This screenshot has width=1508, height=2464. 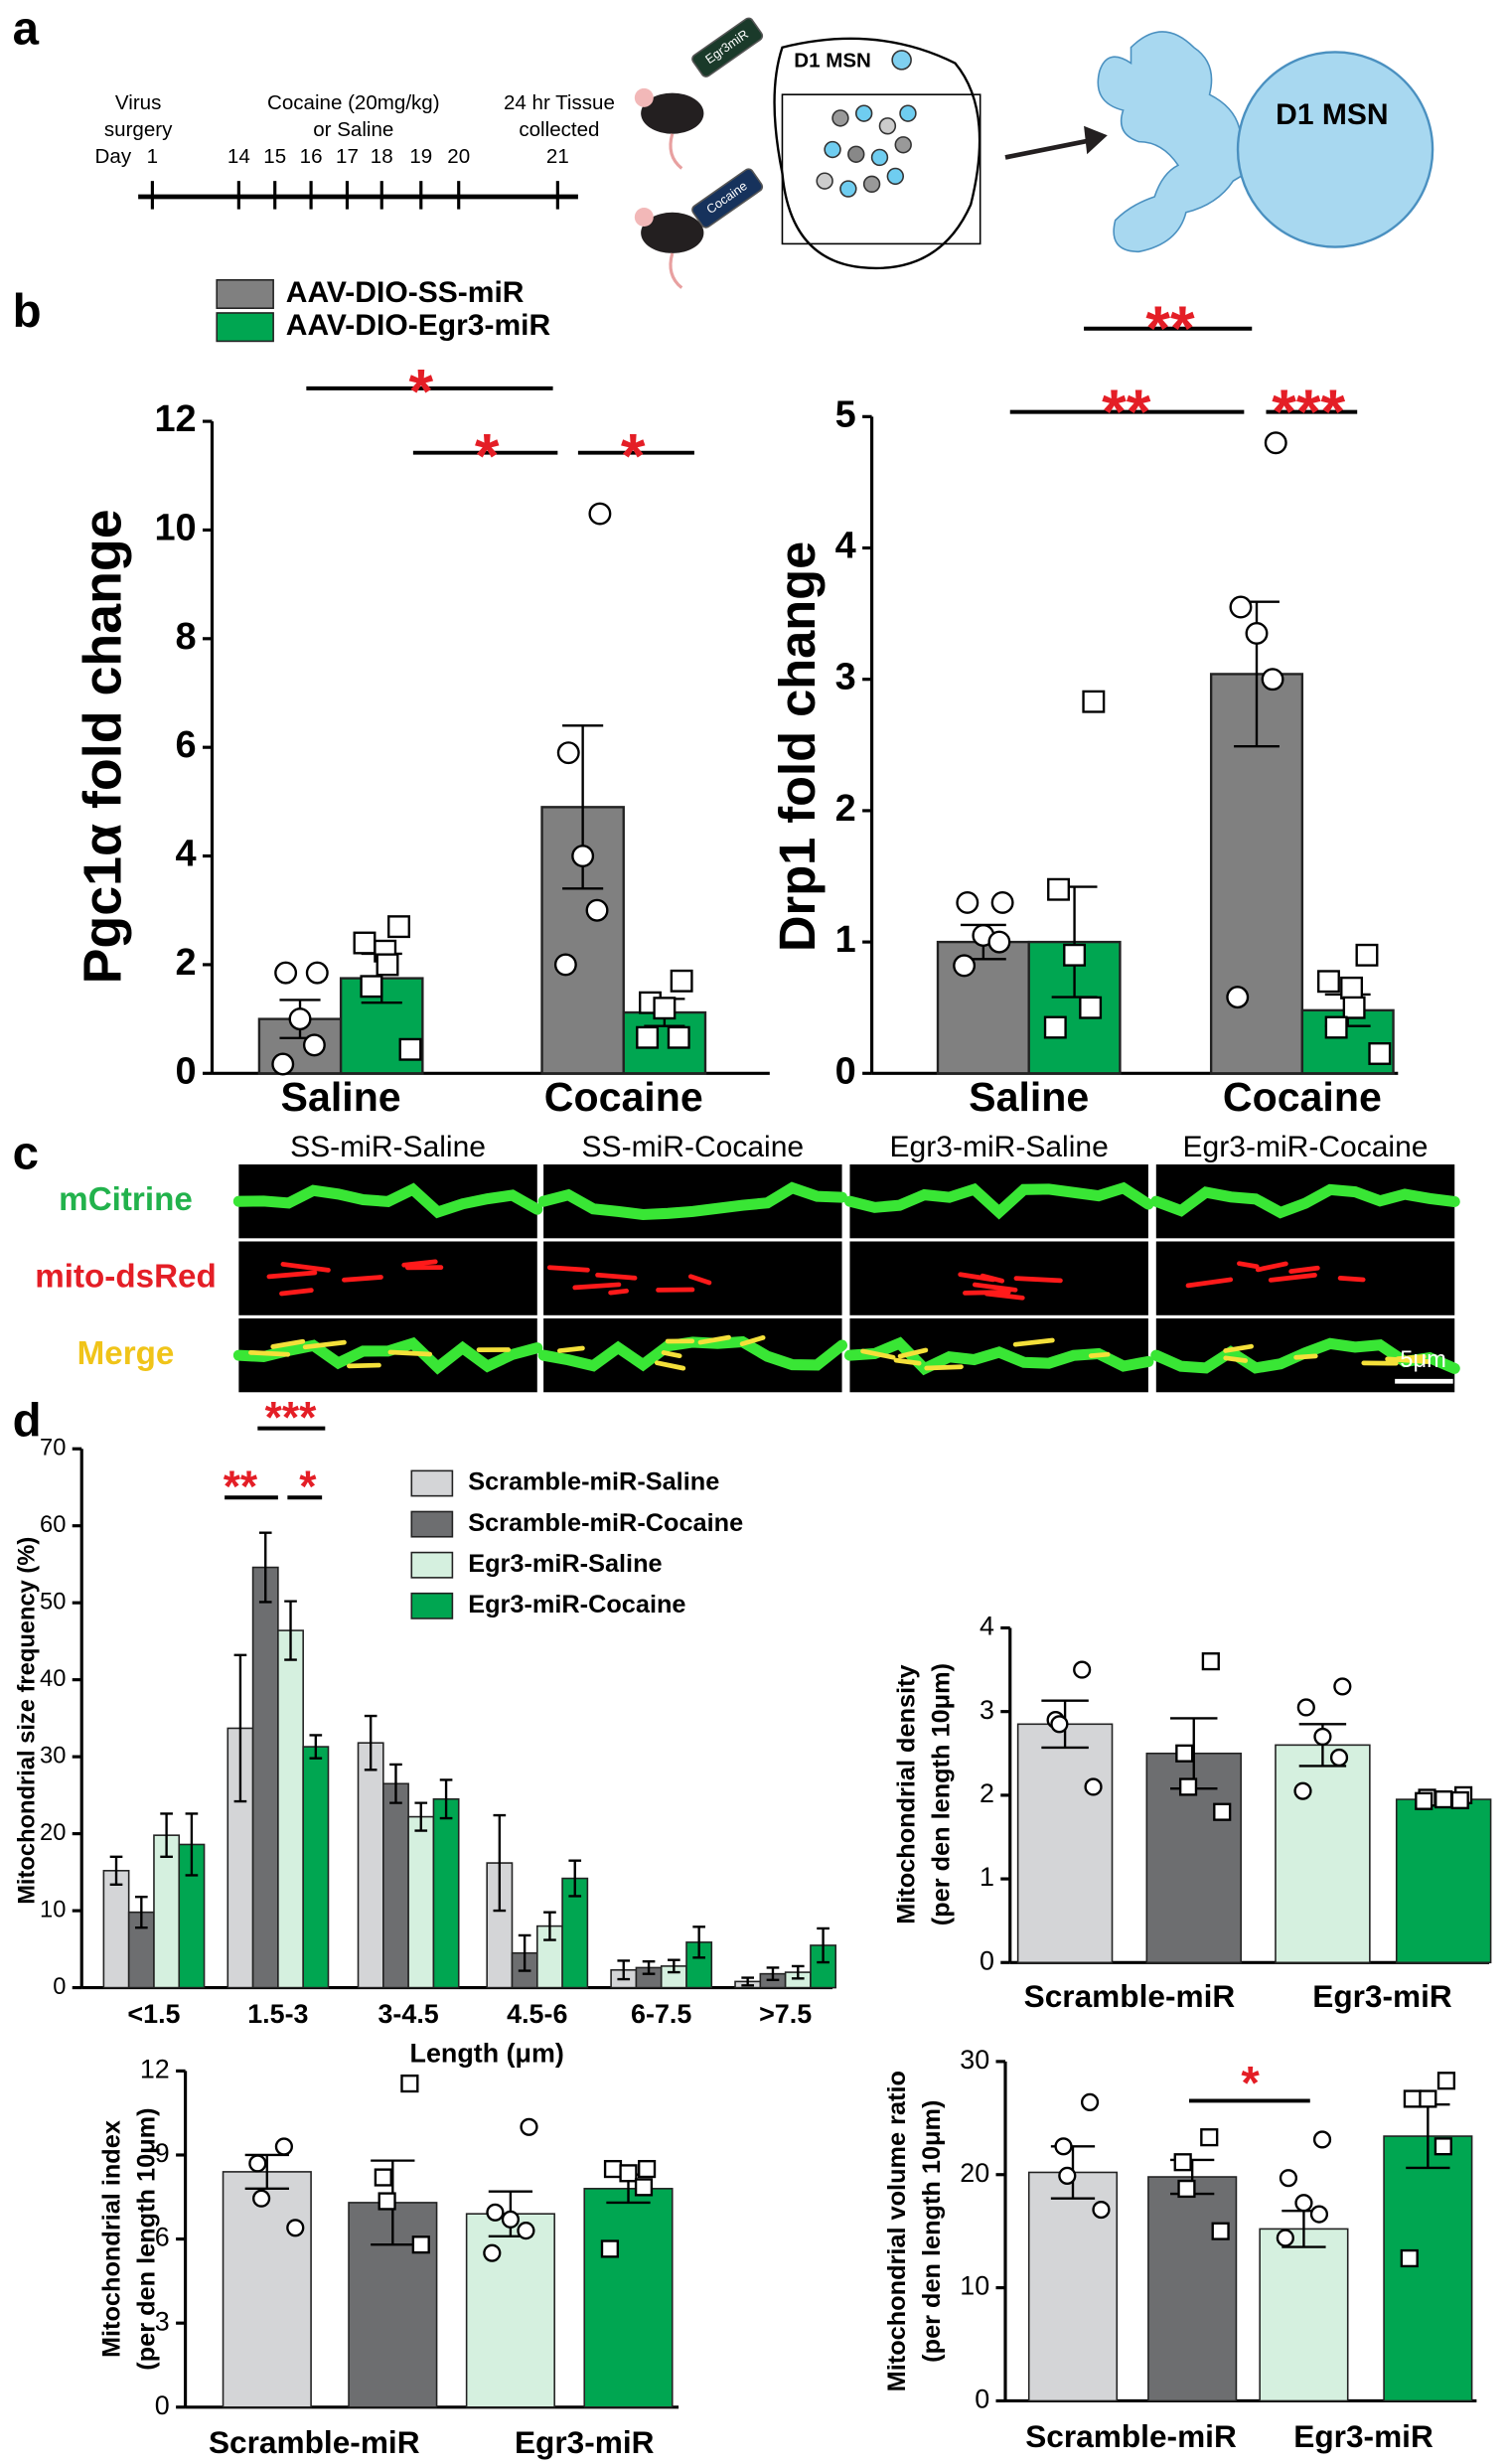 I want to click on y-axis-label: (per den length 10μm), so click(x=146, y=2238).